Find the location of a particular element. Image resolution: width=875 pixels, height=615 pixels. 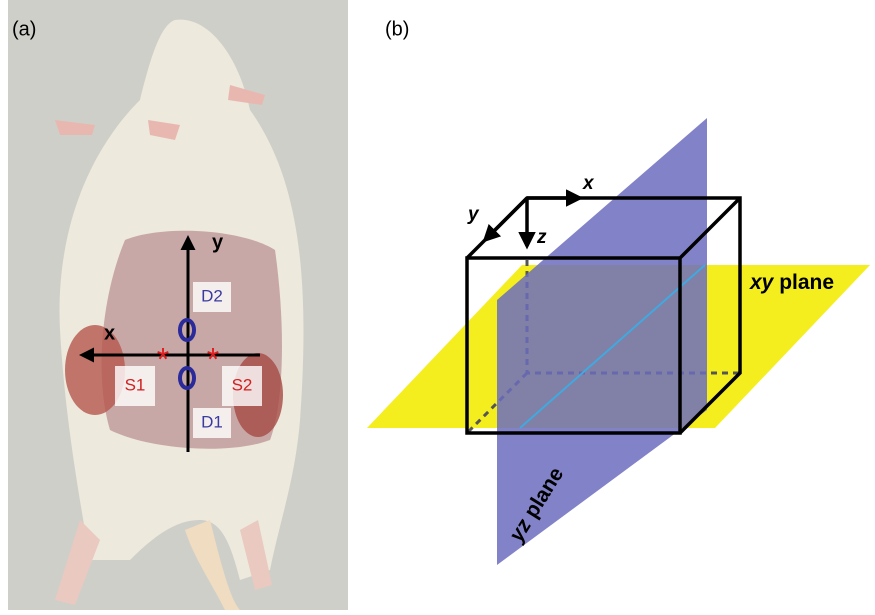

axis-label: z is located at coordinates (541, 237).